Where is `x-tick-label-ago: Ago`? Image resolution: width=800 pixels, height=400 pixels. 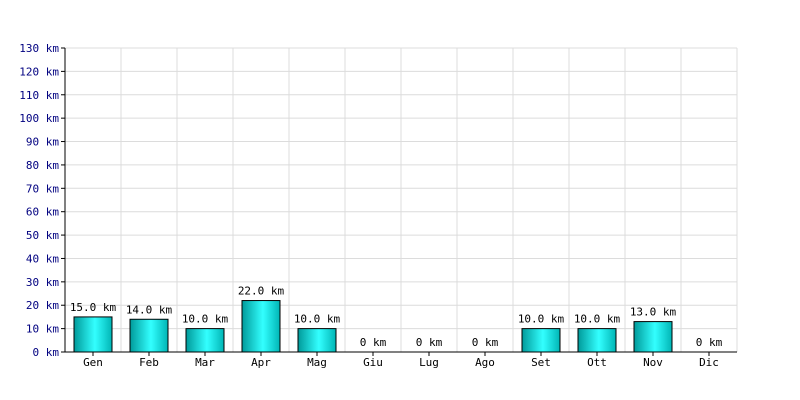
x-tick-label-ago: Ago is located at coordinates (485, 362).